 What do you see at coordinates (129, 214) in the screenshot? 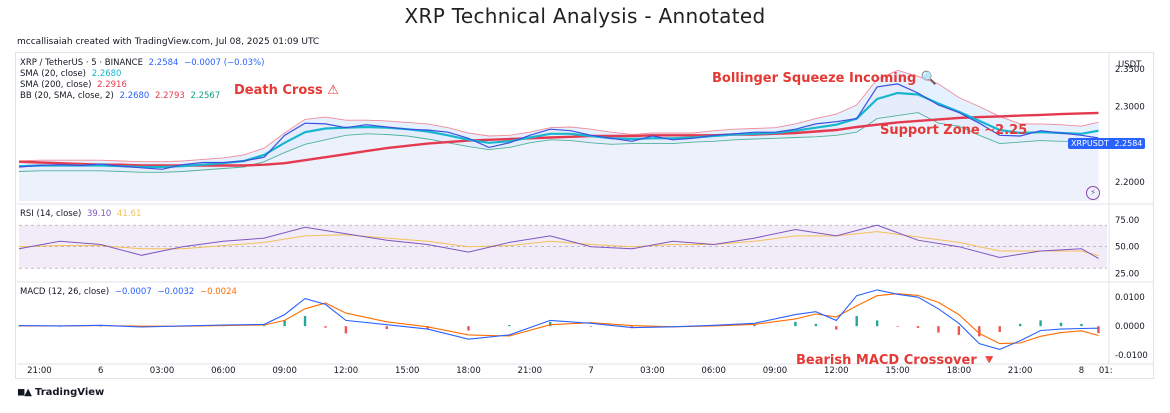
I see `legend-rsi-ma: 41.61` at bounding box center [129, 214].